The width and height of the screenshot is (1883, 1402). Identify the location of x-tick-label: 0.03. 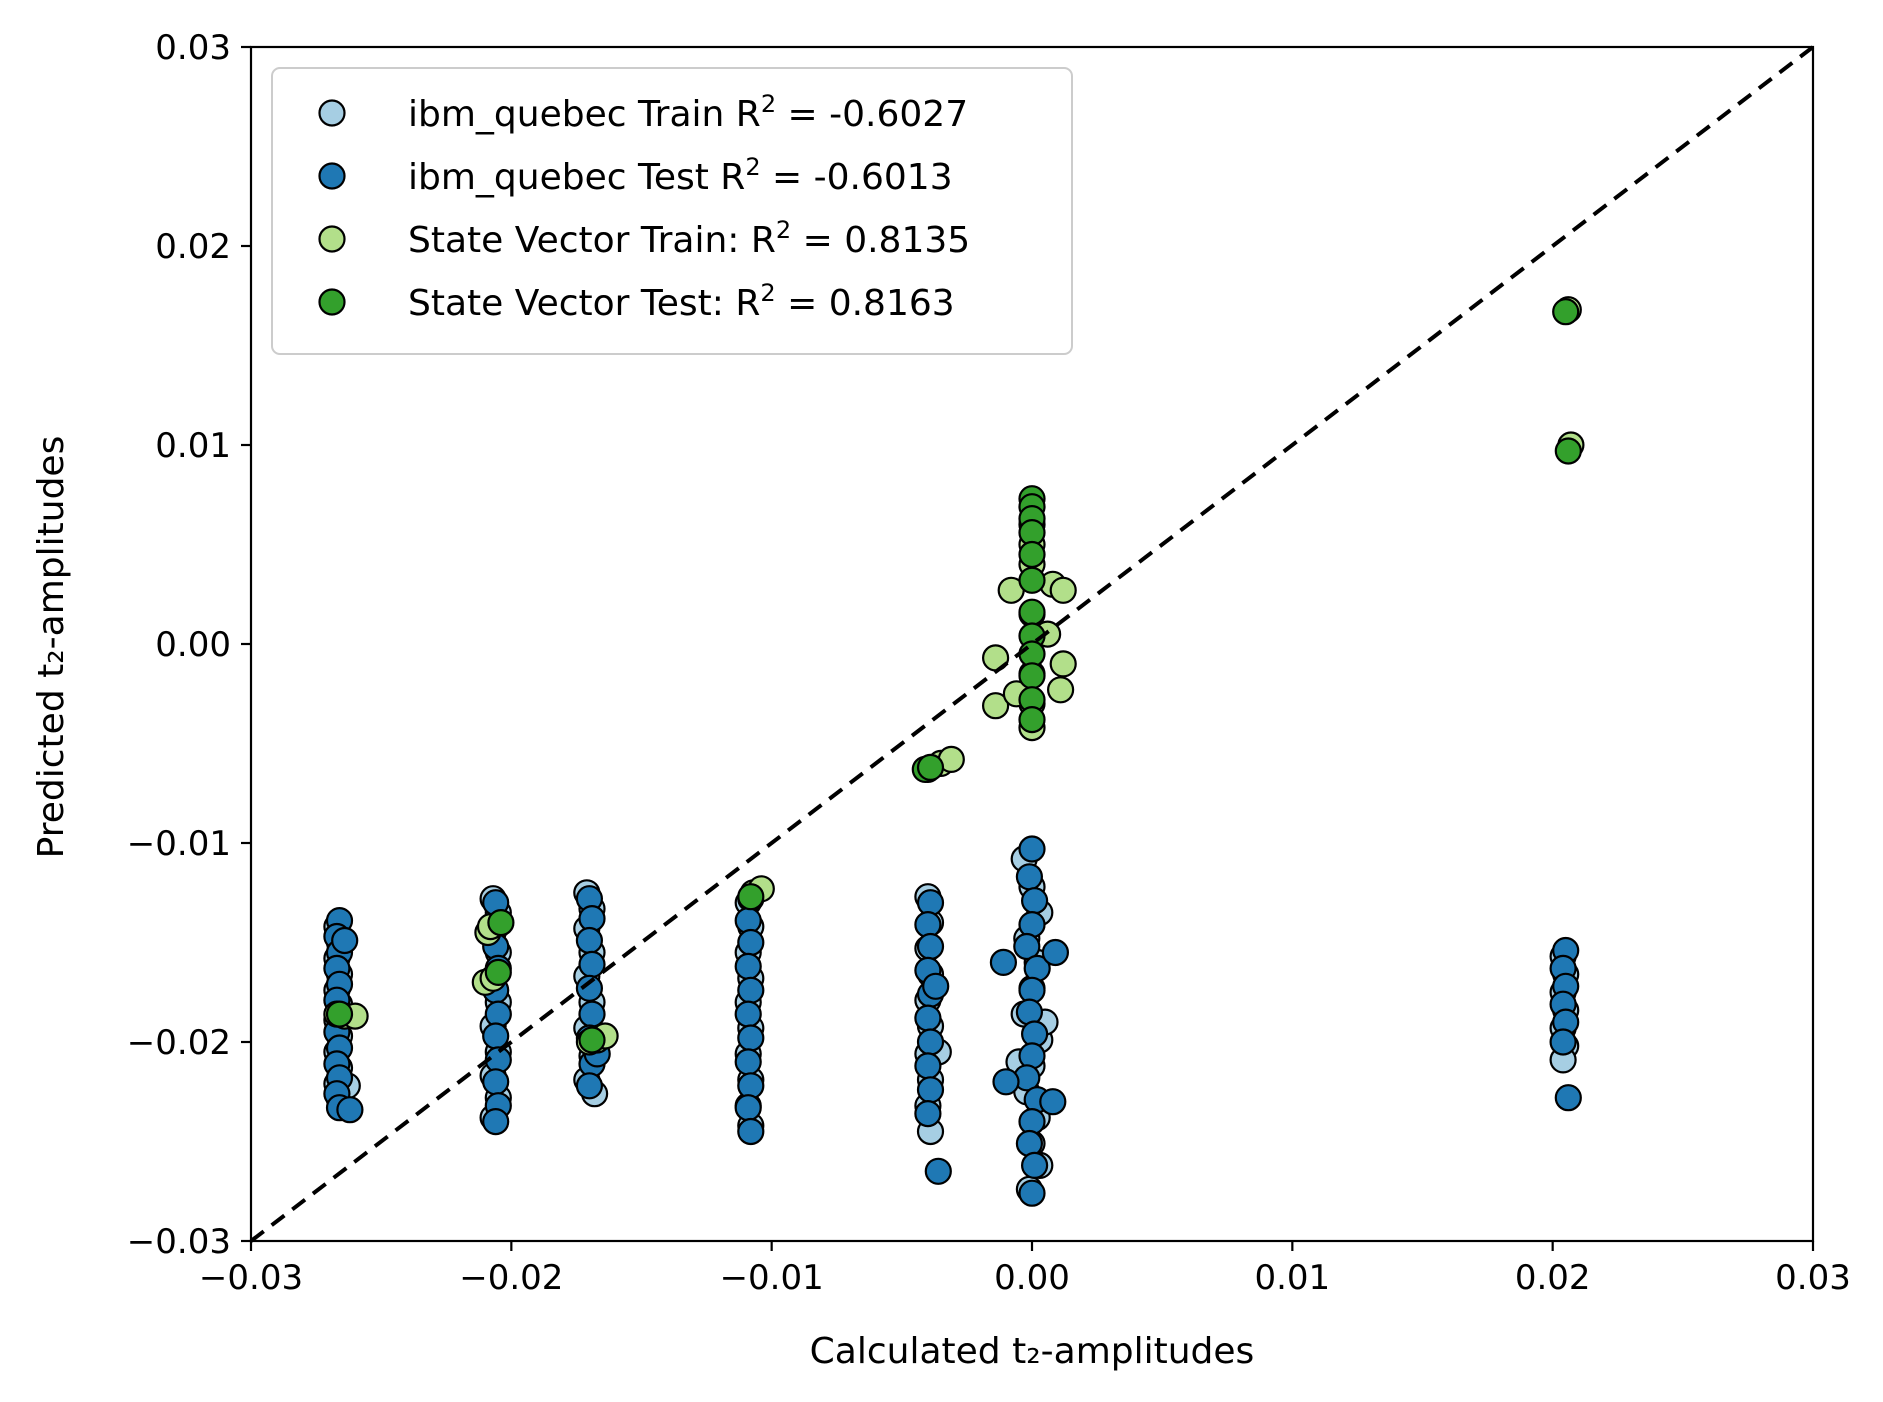
(1813, 1278).